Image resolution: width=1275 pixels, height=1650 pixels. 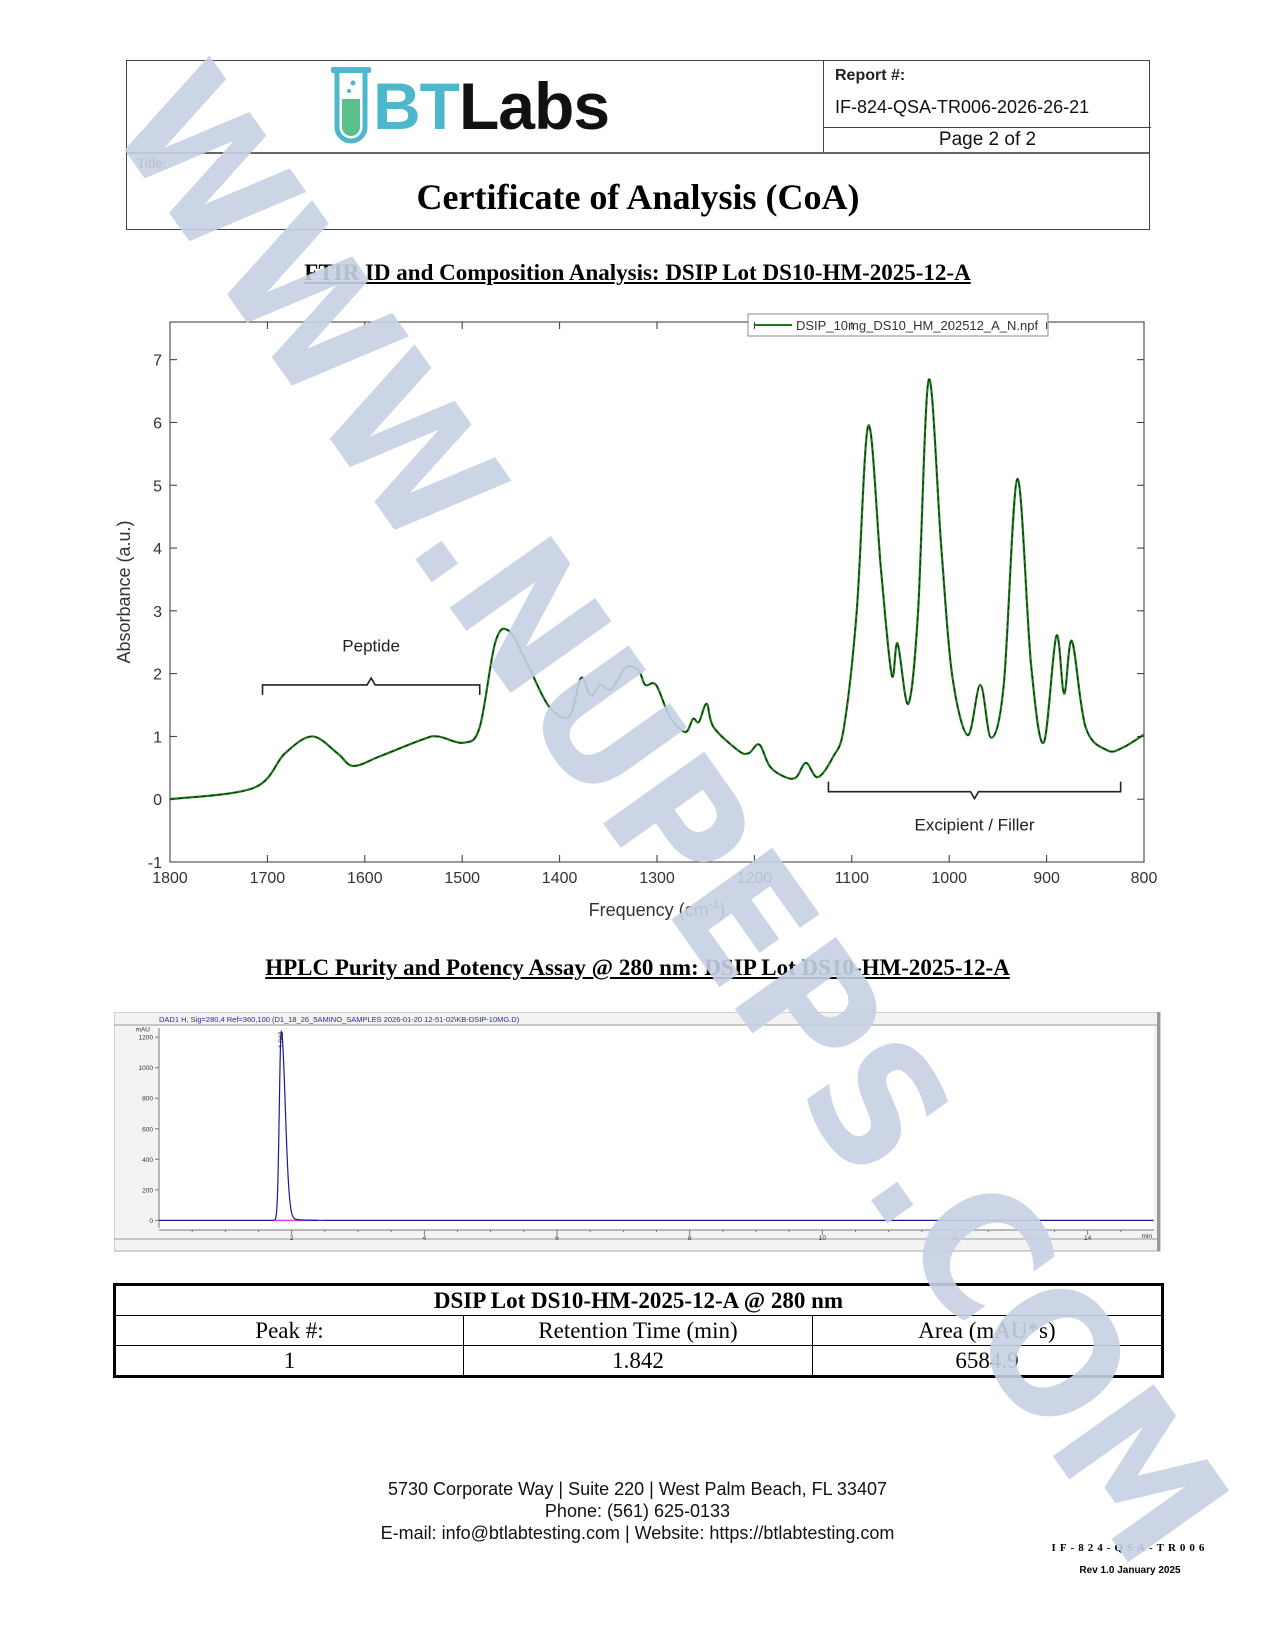 What do you see at coordinates (147, 1190) in the screenshot?
I see `y-tick-label: 200` at bounding box center [147, 1190].